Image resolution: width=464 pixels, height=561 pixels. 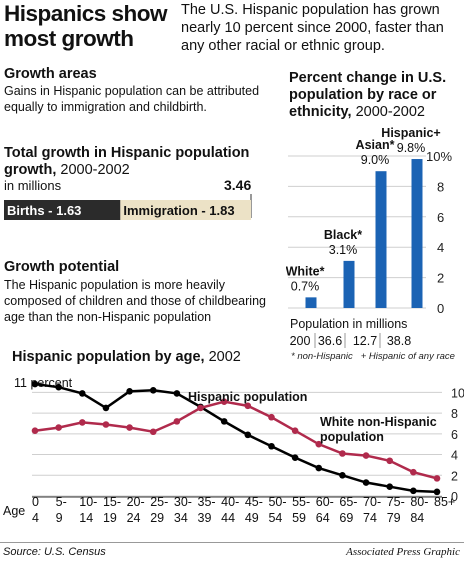 I want to click on growth-areas-title: Growth areas, so click(x=50, y=74).